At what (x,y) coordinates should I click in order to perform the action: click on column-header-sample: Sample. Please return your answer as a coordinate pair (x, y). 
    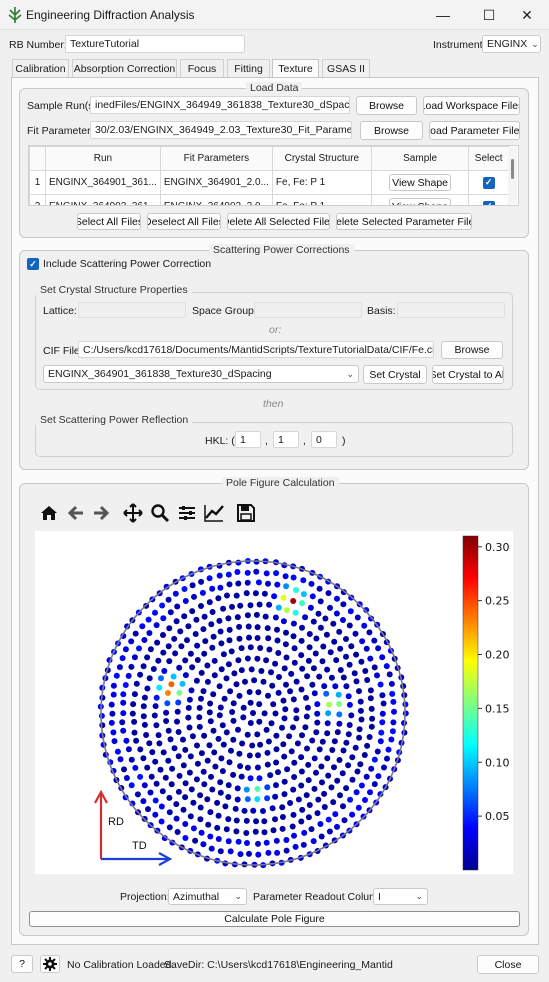
    Looking at the image, I should click on (420, 158).